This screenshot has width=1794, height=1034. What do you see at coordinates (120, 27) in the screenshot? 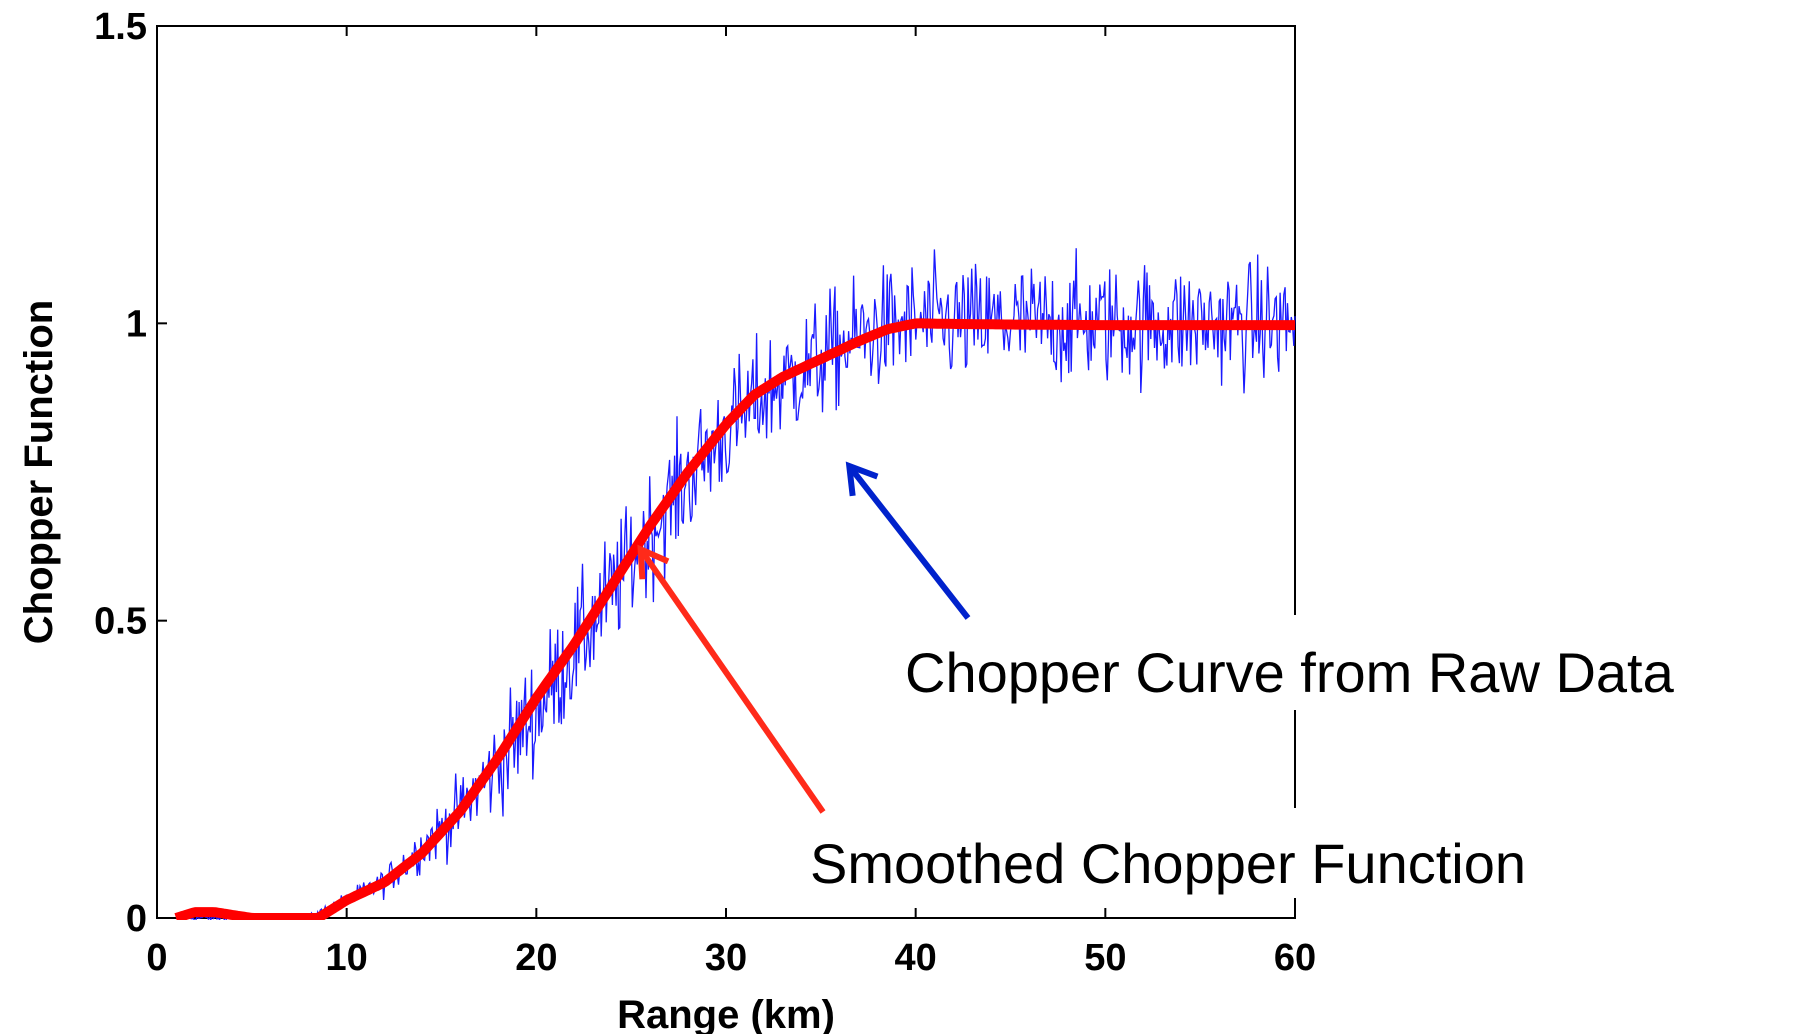
I see `y-tick-label: 1.5` at bounding box center [120, 27].